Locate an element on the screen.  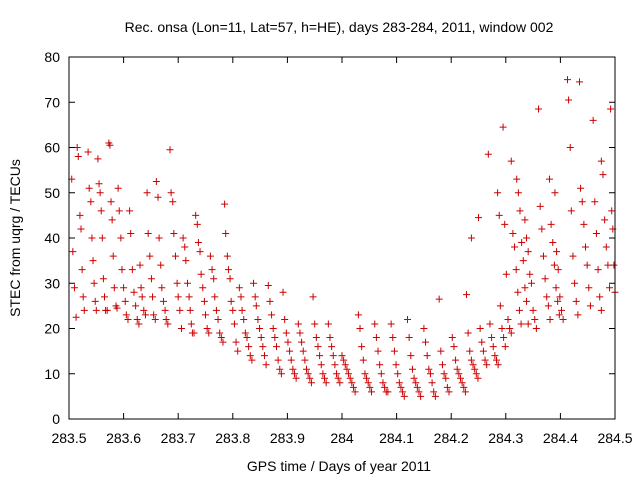
y-axis-label: STEC from uqrg / TECUs is located at coordinates (15, 238).